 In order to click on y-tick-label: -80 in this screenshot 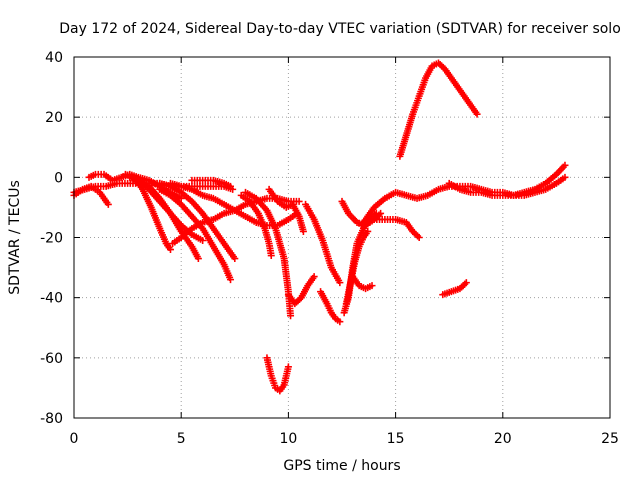, I will do `click(51, 419)`.